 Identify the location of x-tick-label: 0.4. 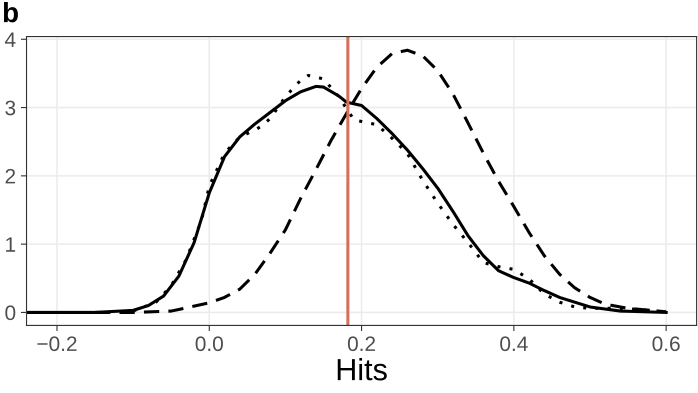
(514, 344).